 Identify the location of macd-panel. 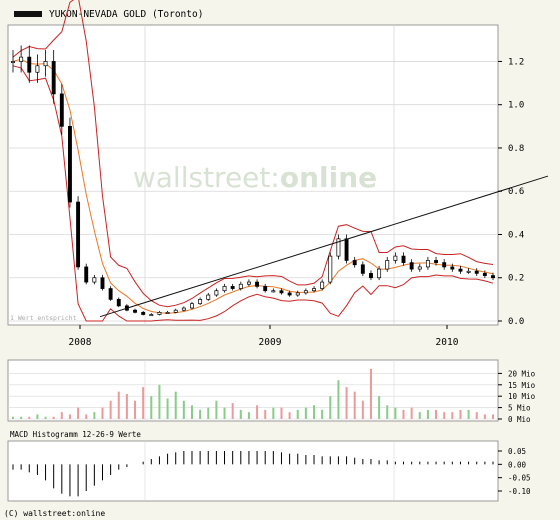
(253, 471).